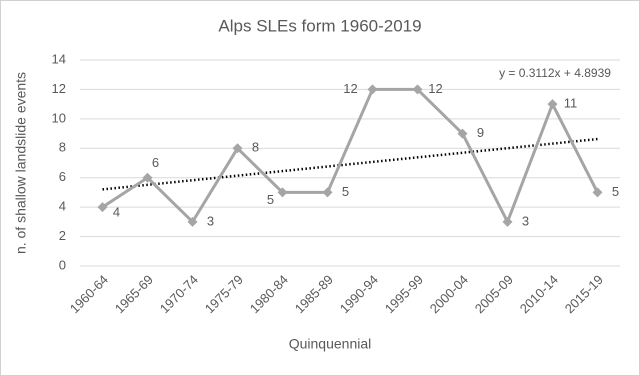 The height and width of the screenshot is (376, 640). I want to click on y-tick-label: 12, so click(59, 88).